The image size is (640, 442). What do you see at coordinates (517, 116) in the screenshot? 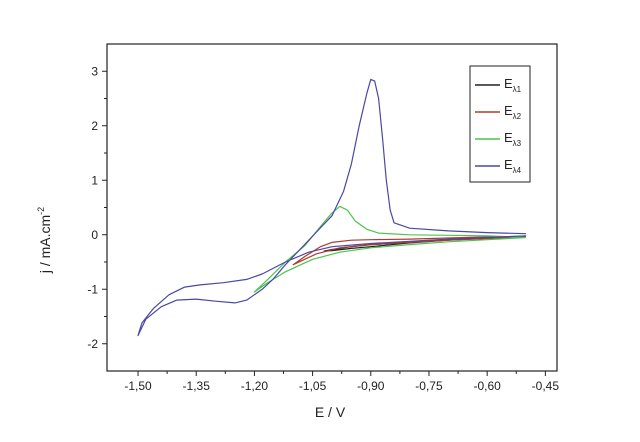
I see `legend-subscript-2: λ2` at bounding box center [517, 116].